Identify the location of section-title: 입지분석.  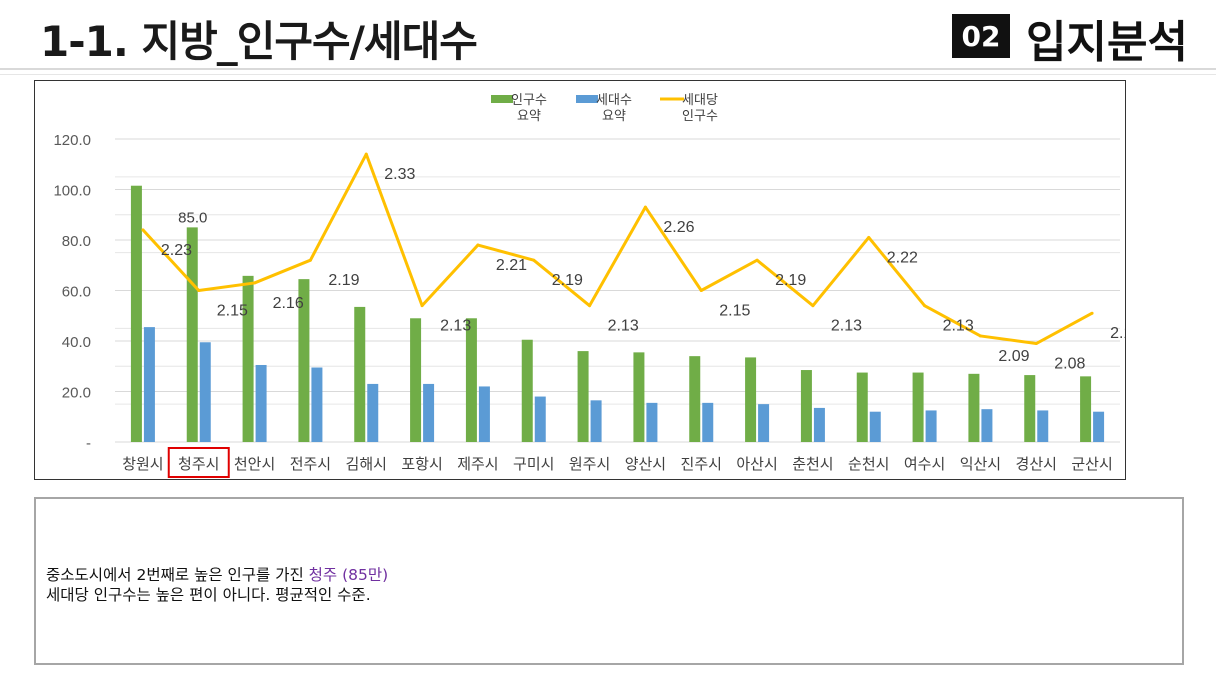
(1107, 42).